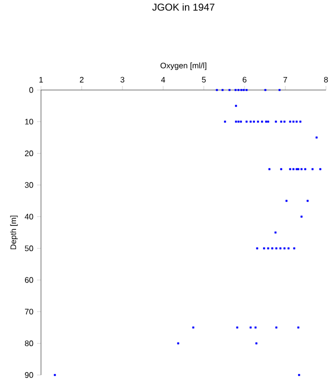 Image resolution: width=332 pixels, height=384 pixels. Describe the element at coordinates (14, 233) in the screenshot. I see `y-axis-title: Depth [m]` at that location.